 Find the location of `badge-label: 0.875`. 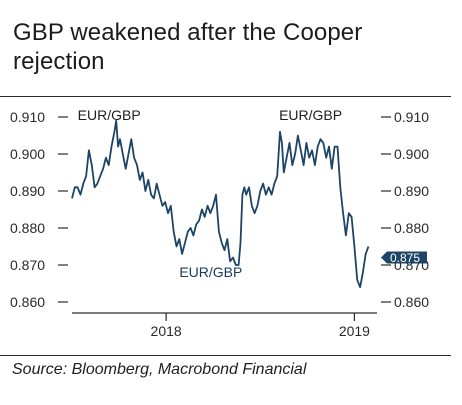

badge-label: 0.875 is located at coordinates (405, 258).